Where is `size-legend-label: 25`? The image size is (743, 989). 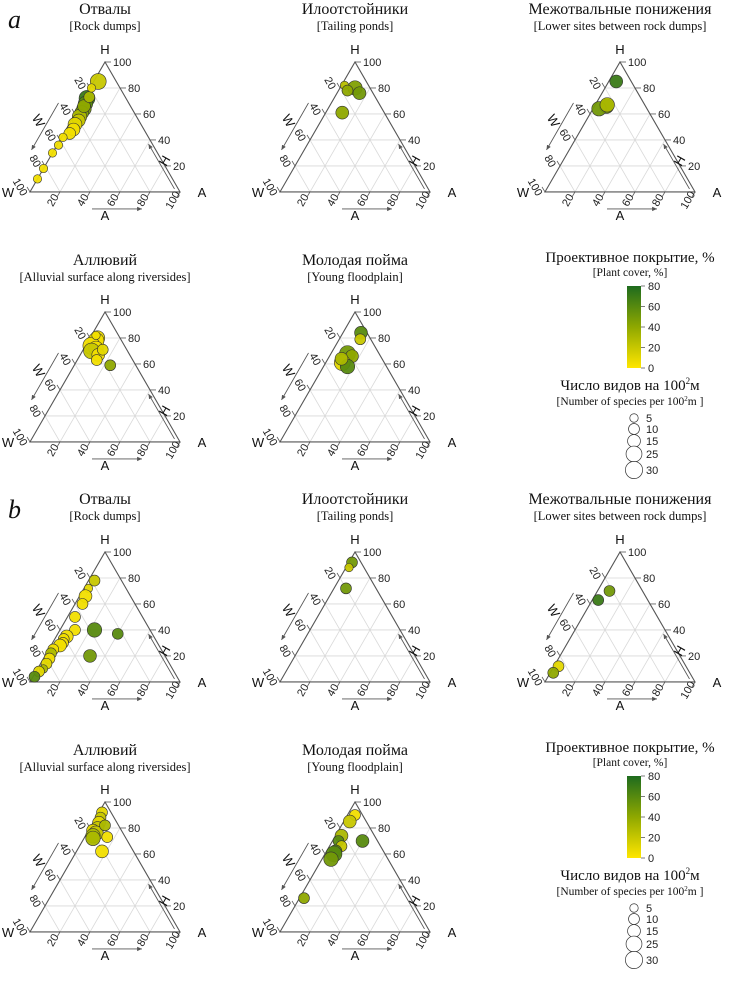
size-legend-label: 25 is located at coordinates (652, 455).